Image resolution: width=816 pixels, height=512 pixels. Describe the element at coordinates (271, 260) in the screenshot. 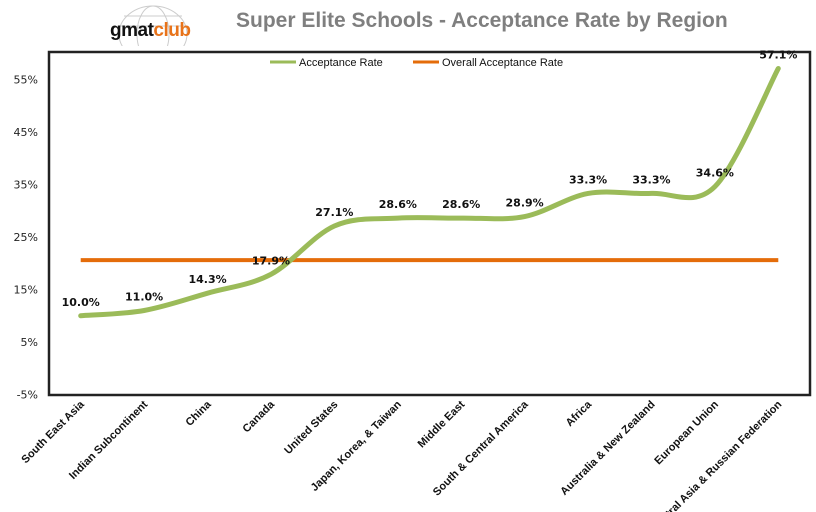

I see `data-label: 17.9%` at that location.